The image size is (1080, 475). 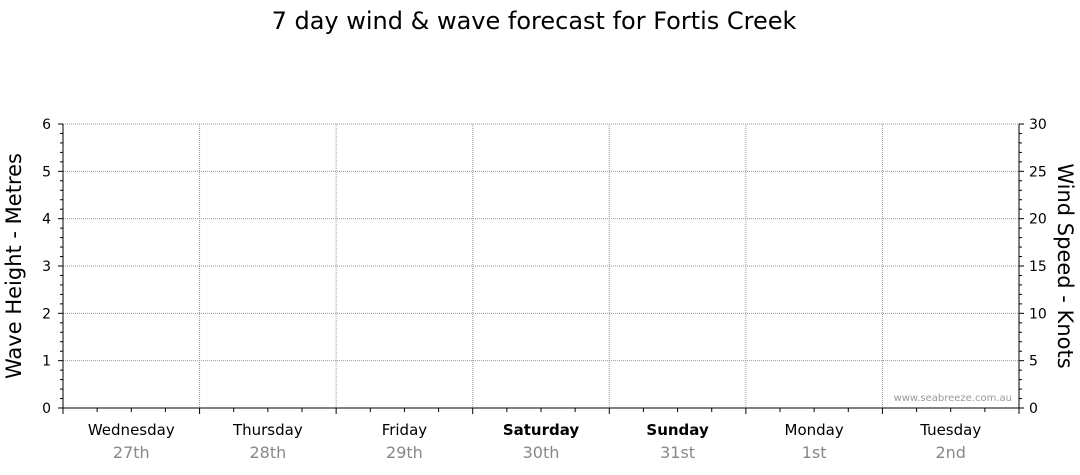 I want to click on day-name-label: Saturday, so click(x=541, y=430).